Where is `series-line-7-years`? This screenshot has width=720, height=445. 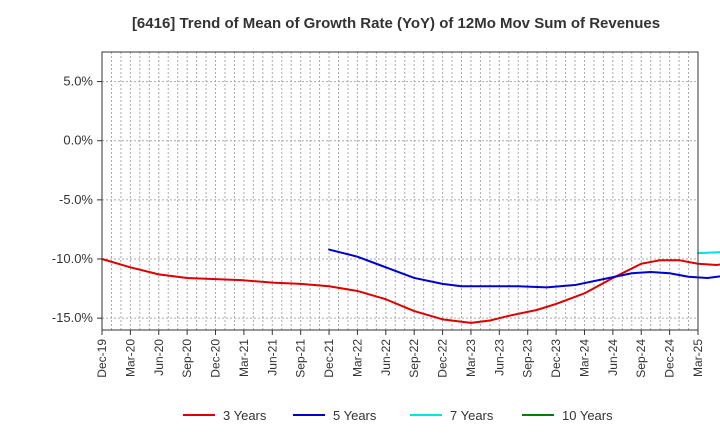 series-line-7-years is located at coordinates (708, 253).